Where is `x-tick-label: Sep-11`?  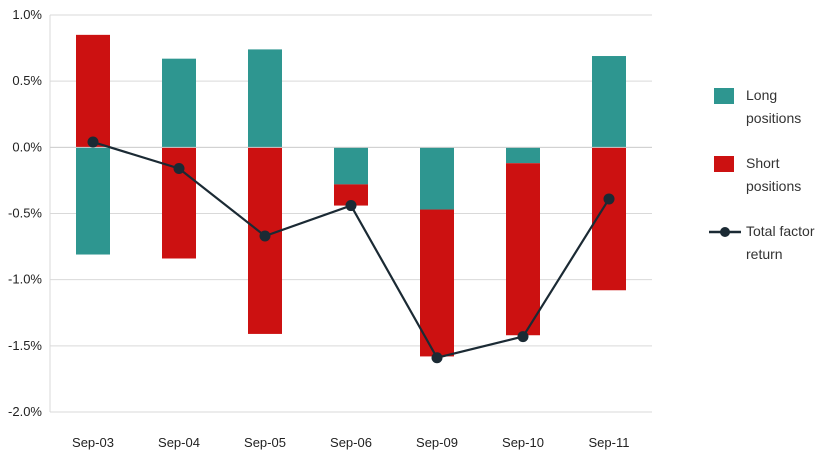 x-tick-label: Sep-11 is located at coordinates (609, 442).